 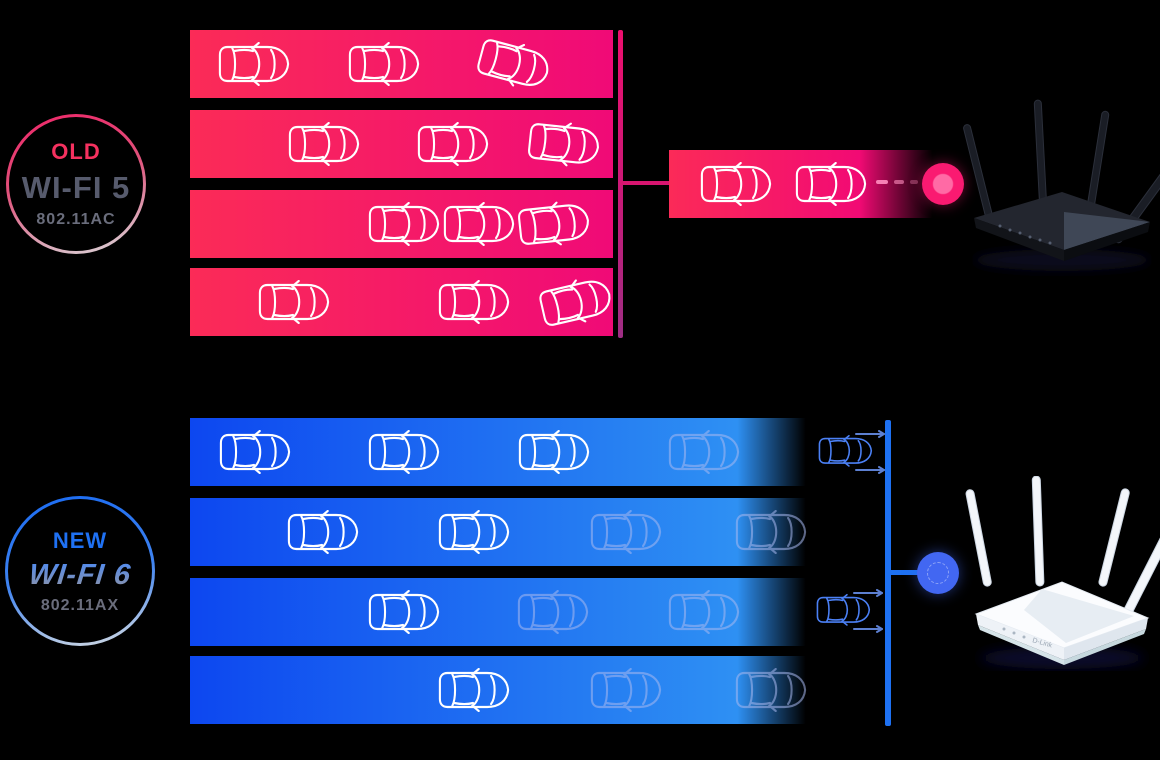 I want to click on wifi6-router-port-node, so click(x=938, y=573).